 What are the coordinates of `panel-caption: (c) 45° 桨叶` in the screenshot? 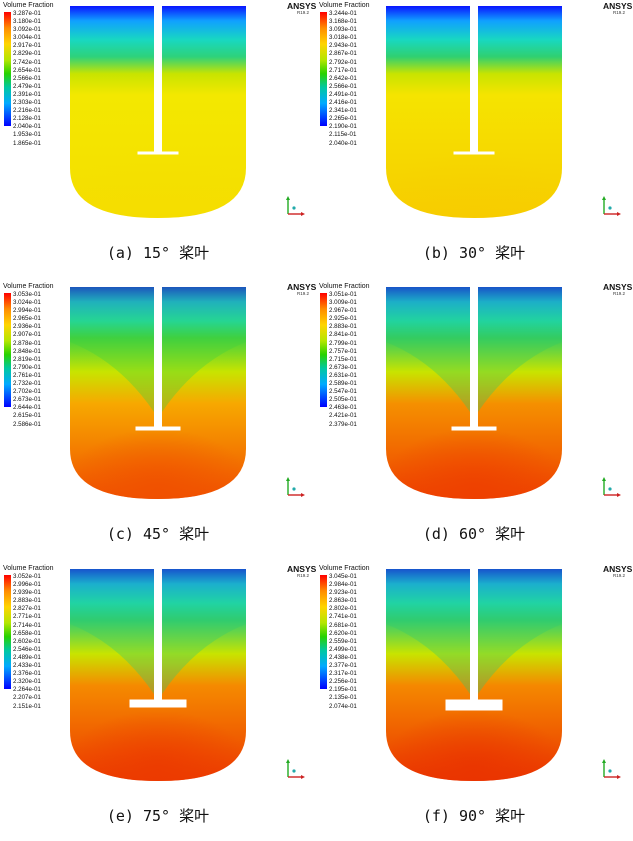 It's located at (158, 534).